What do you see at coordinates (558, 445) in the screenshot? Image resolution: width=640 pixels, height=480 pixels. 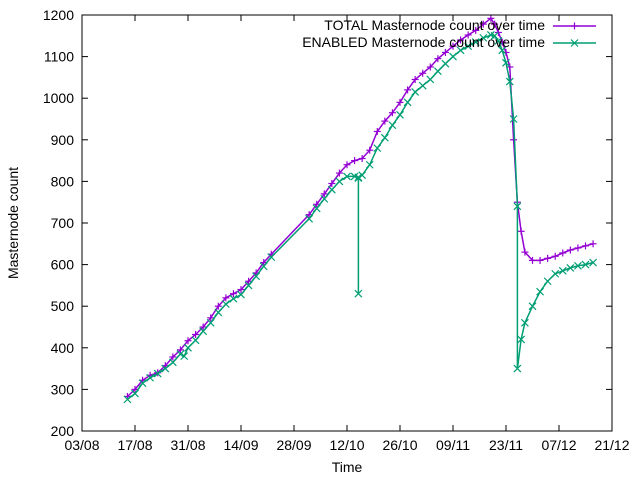 I see `x-tick-label: 07/12` at bounding box center [558, 445].